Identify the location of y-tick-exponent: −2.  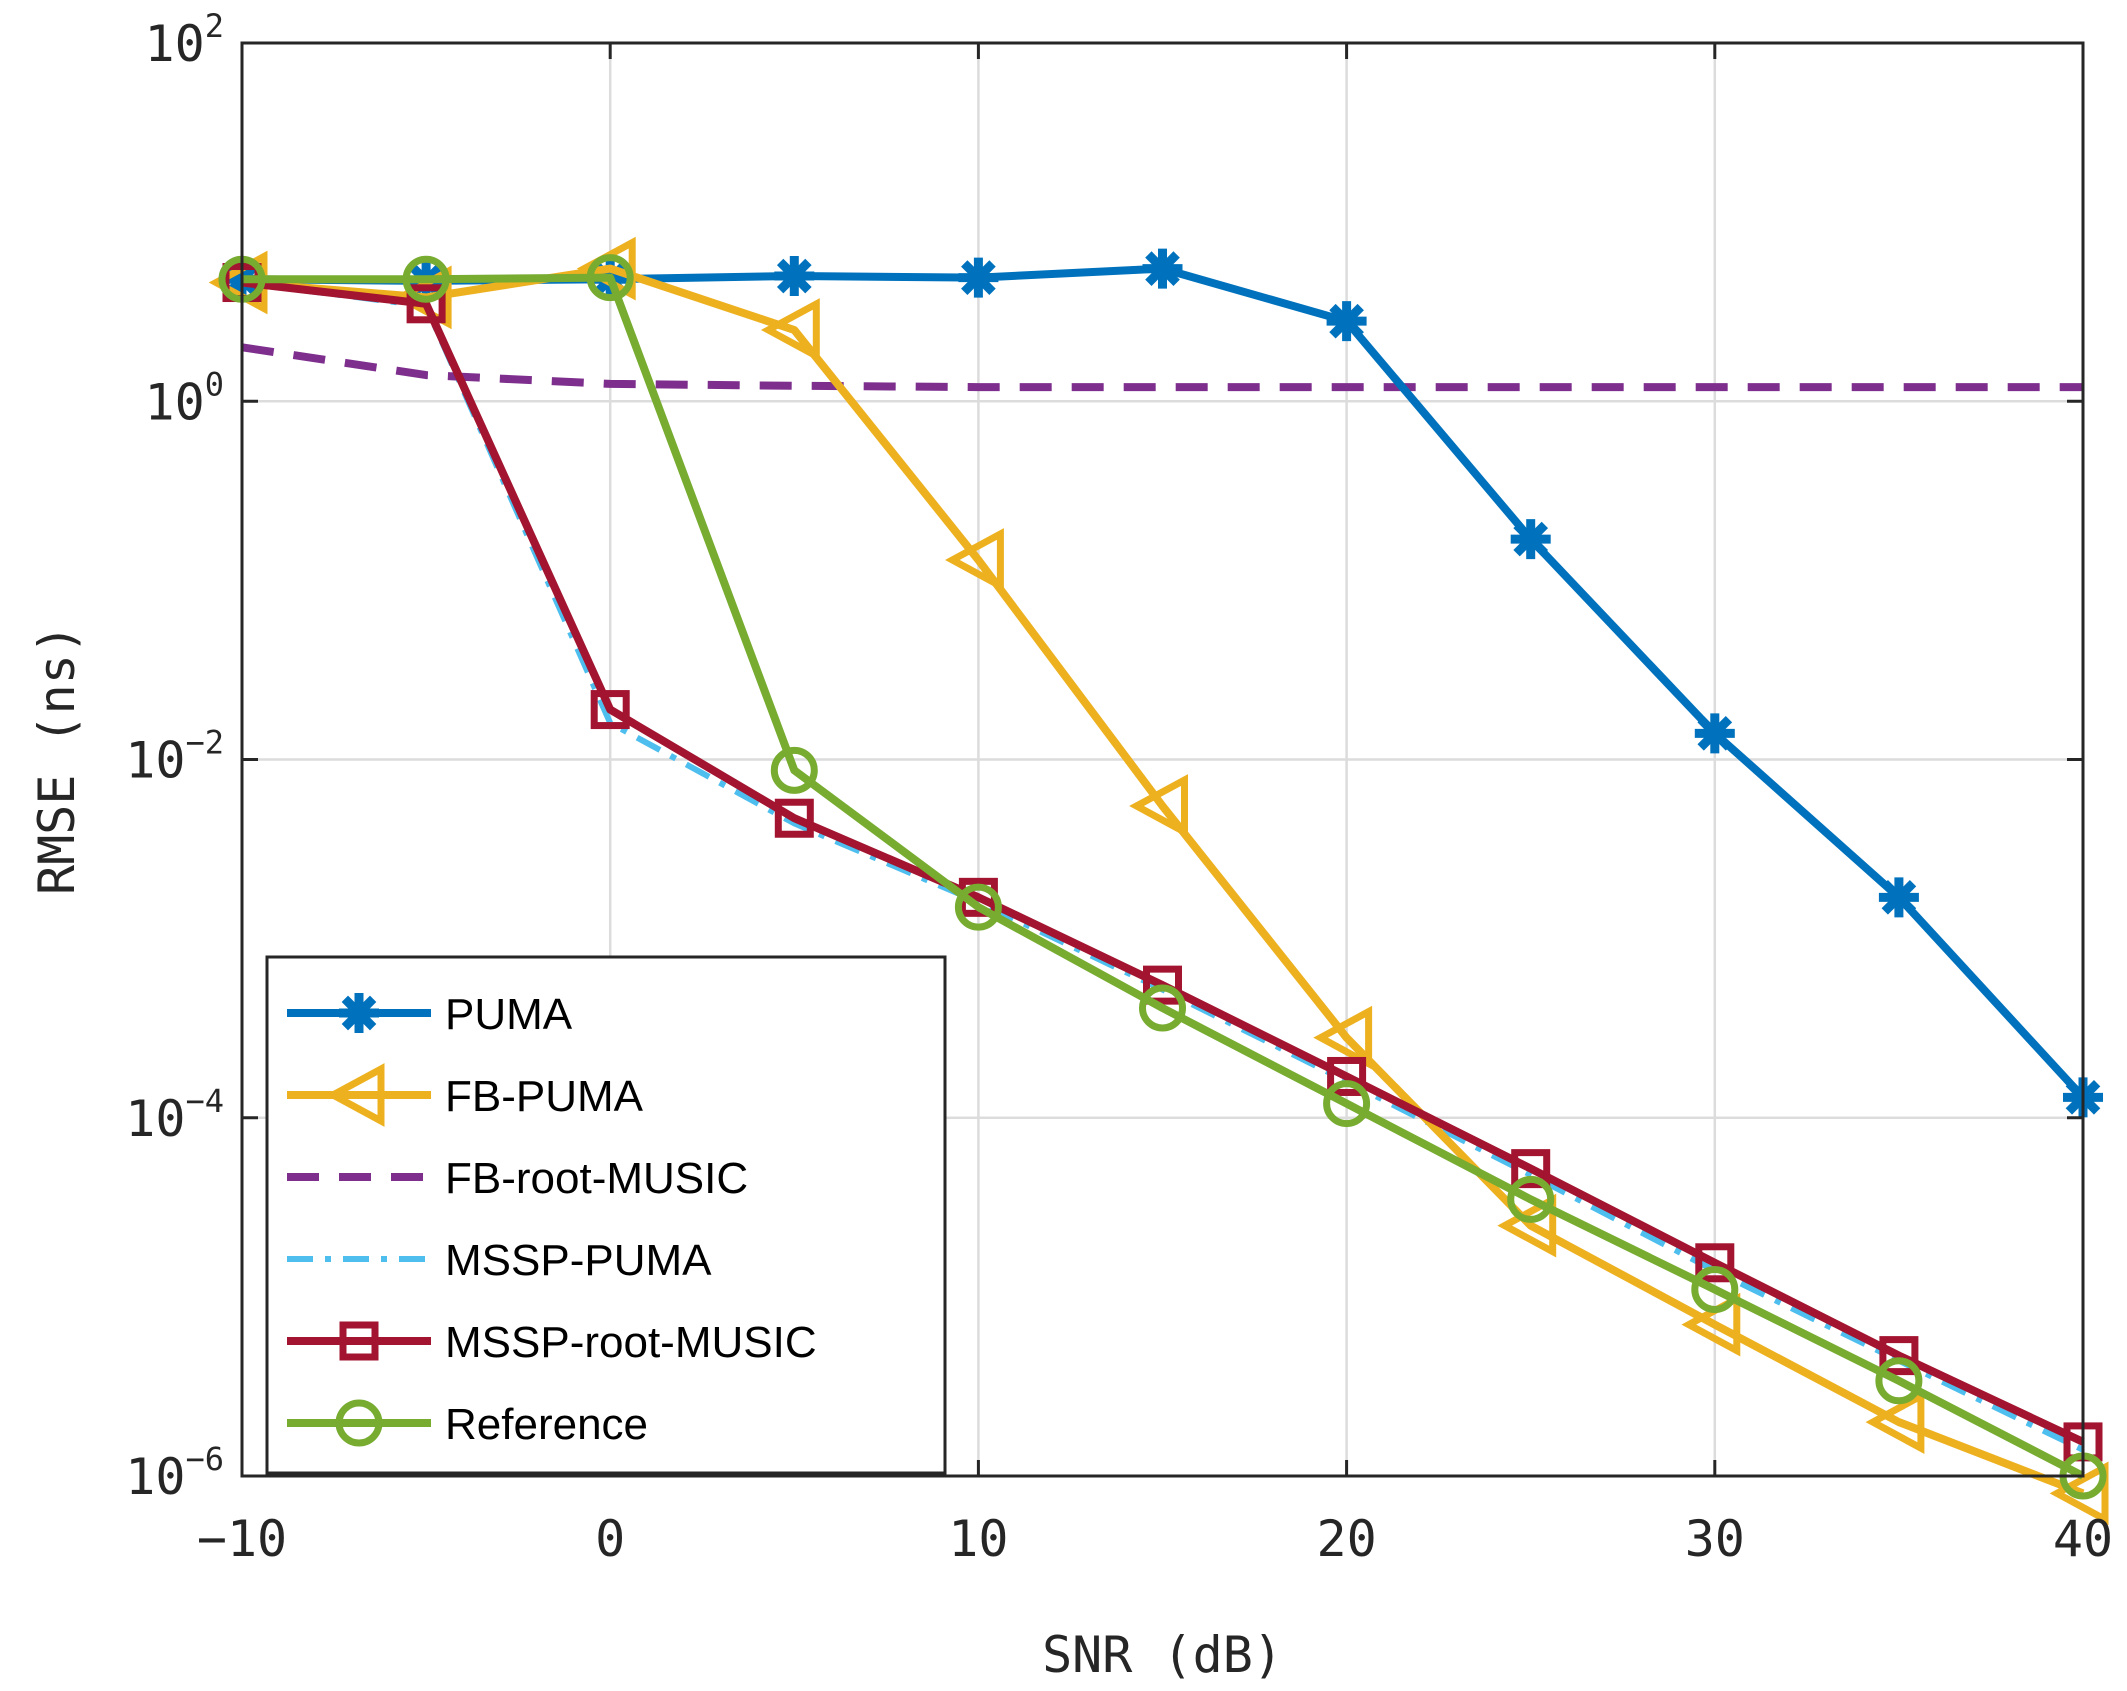
(204, 743).